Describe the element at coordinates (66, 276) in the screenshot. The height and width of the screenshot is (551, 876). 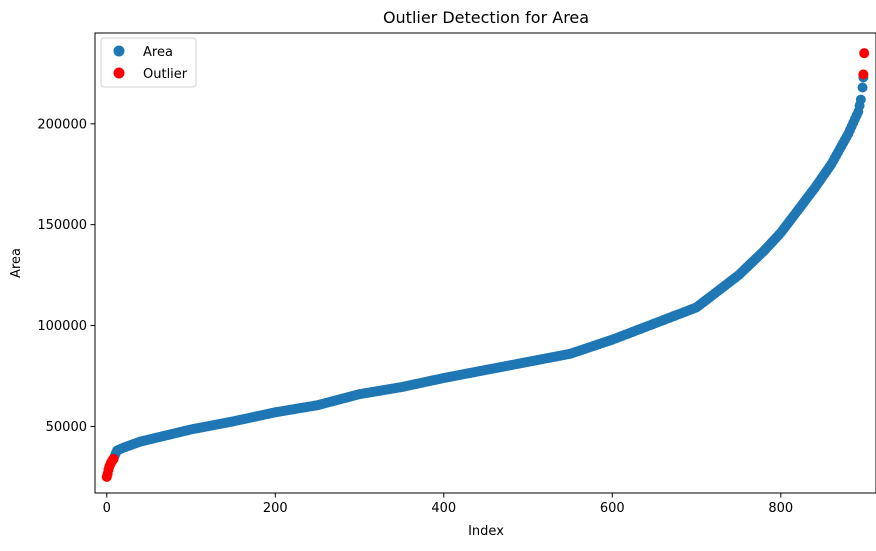
I see `y-axis: 50000 100000 150000 200000` at that location.